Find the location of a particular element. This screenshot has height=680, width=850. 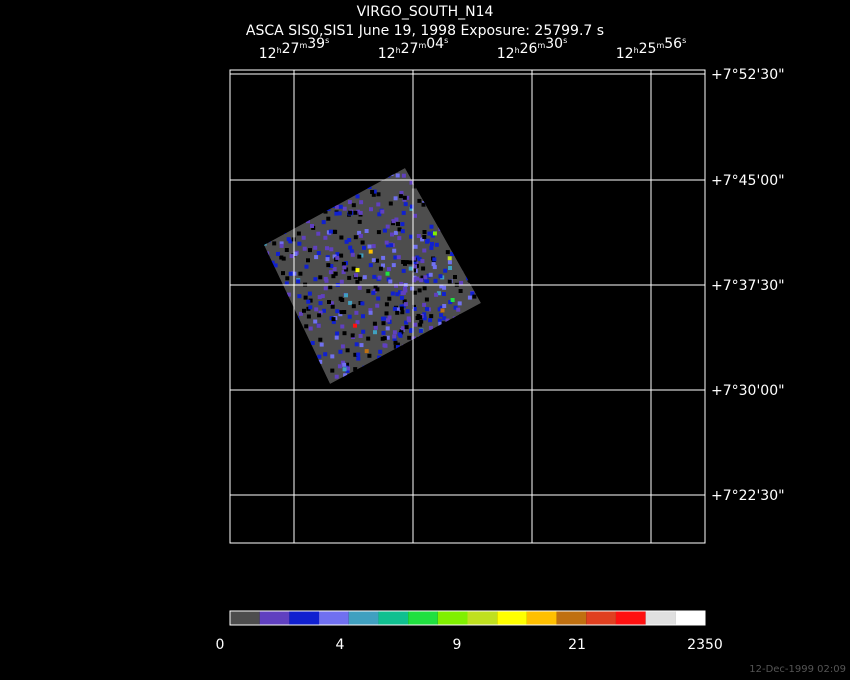

ra-value: 56 is located at coordinates (673, 44).